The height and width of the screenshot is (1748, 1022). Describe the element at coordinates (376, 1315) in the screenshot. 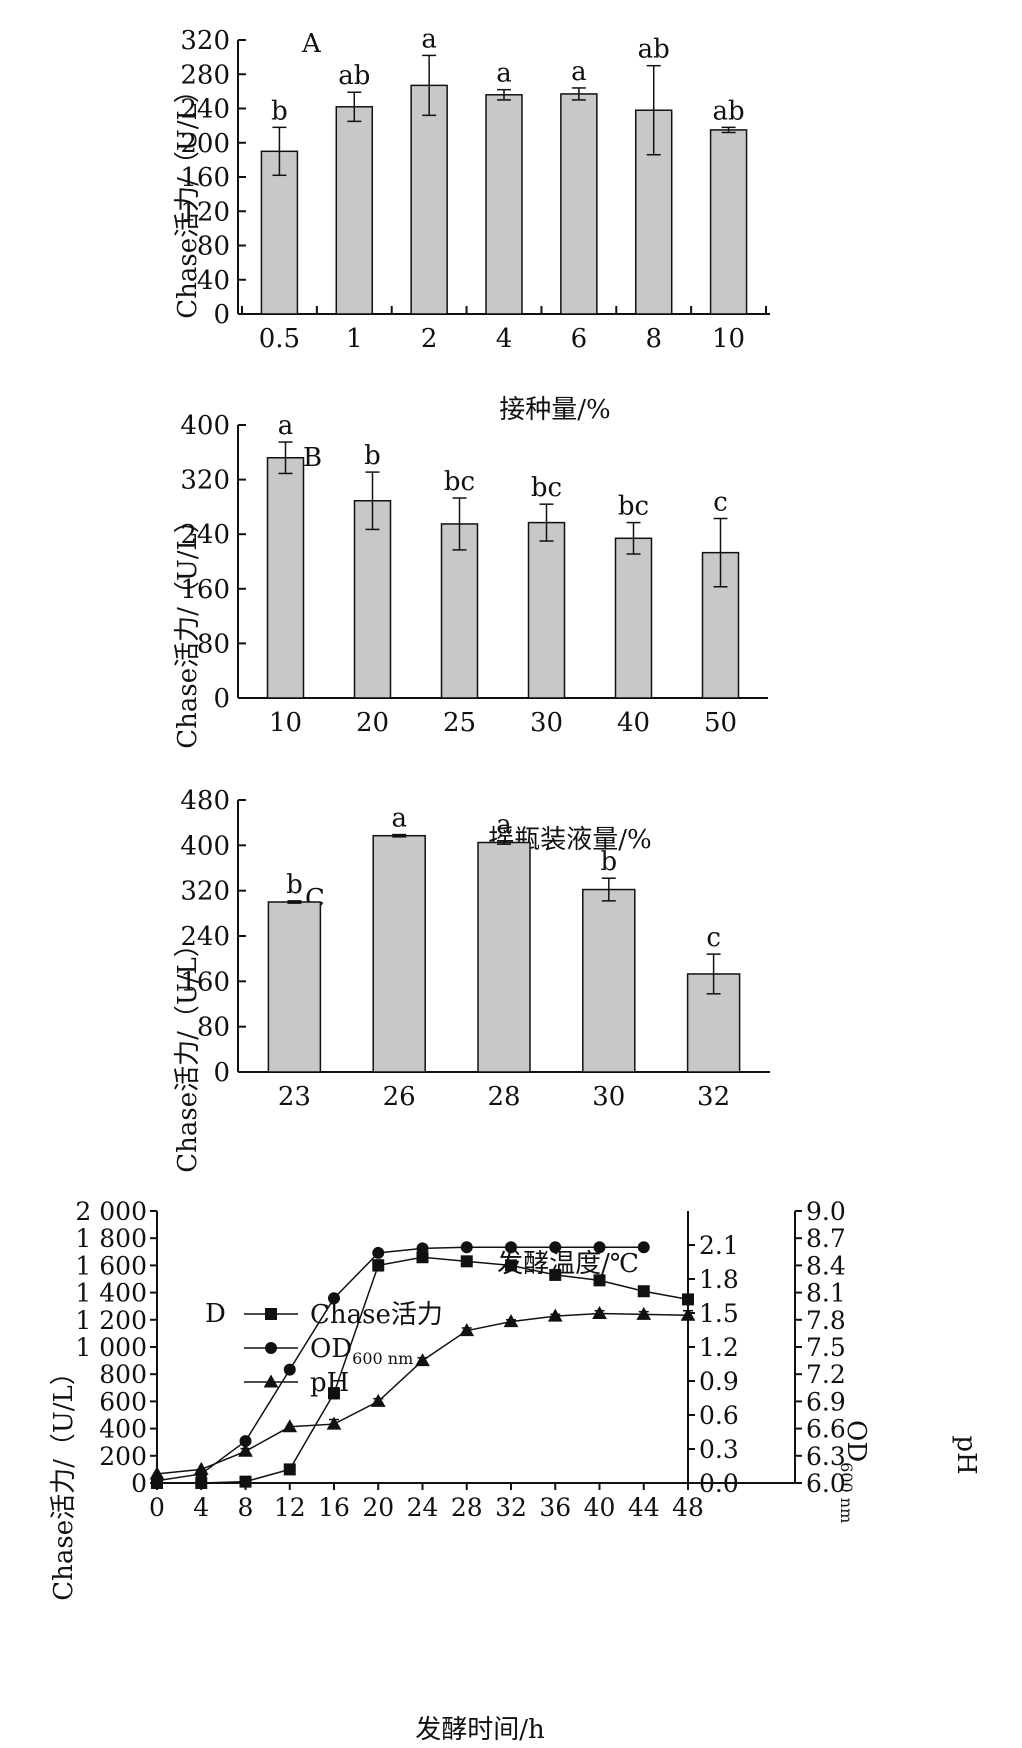

I see `panel-d-legend-chase-name: Chase活力` at that location.